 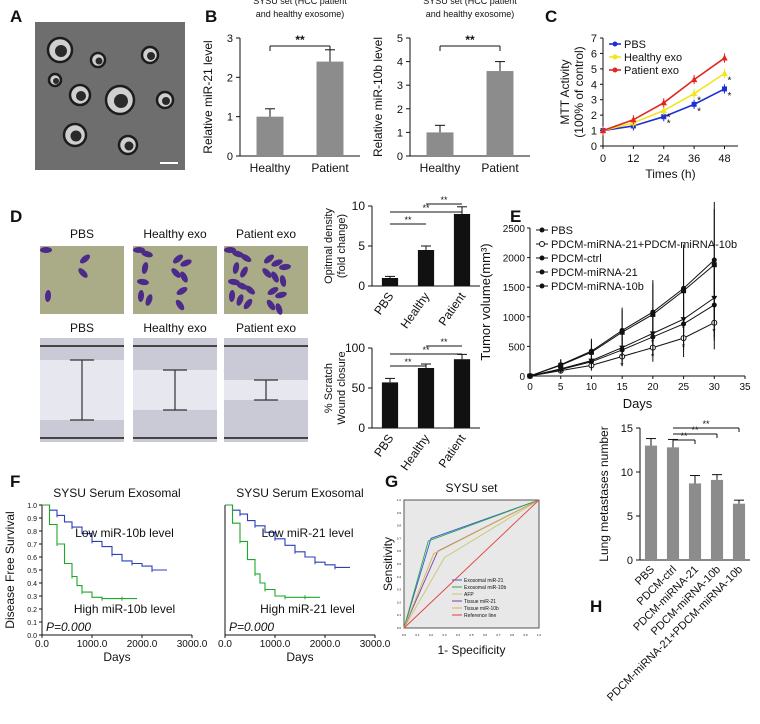 I want to click on x-tick-label: 10, so click(x=592, y=387).